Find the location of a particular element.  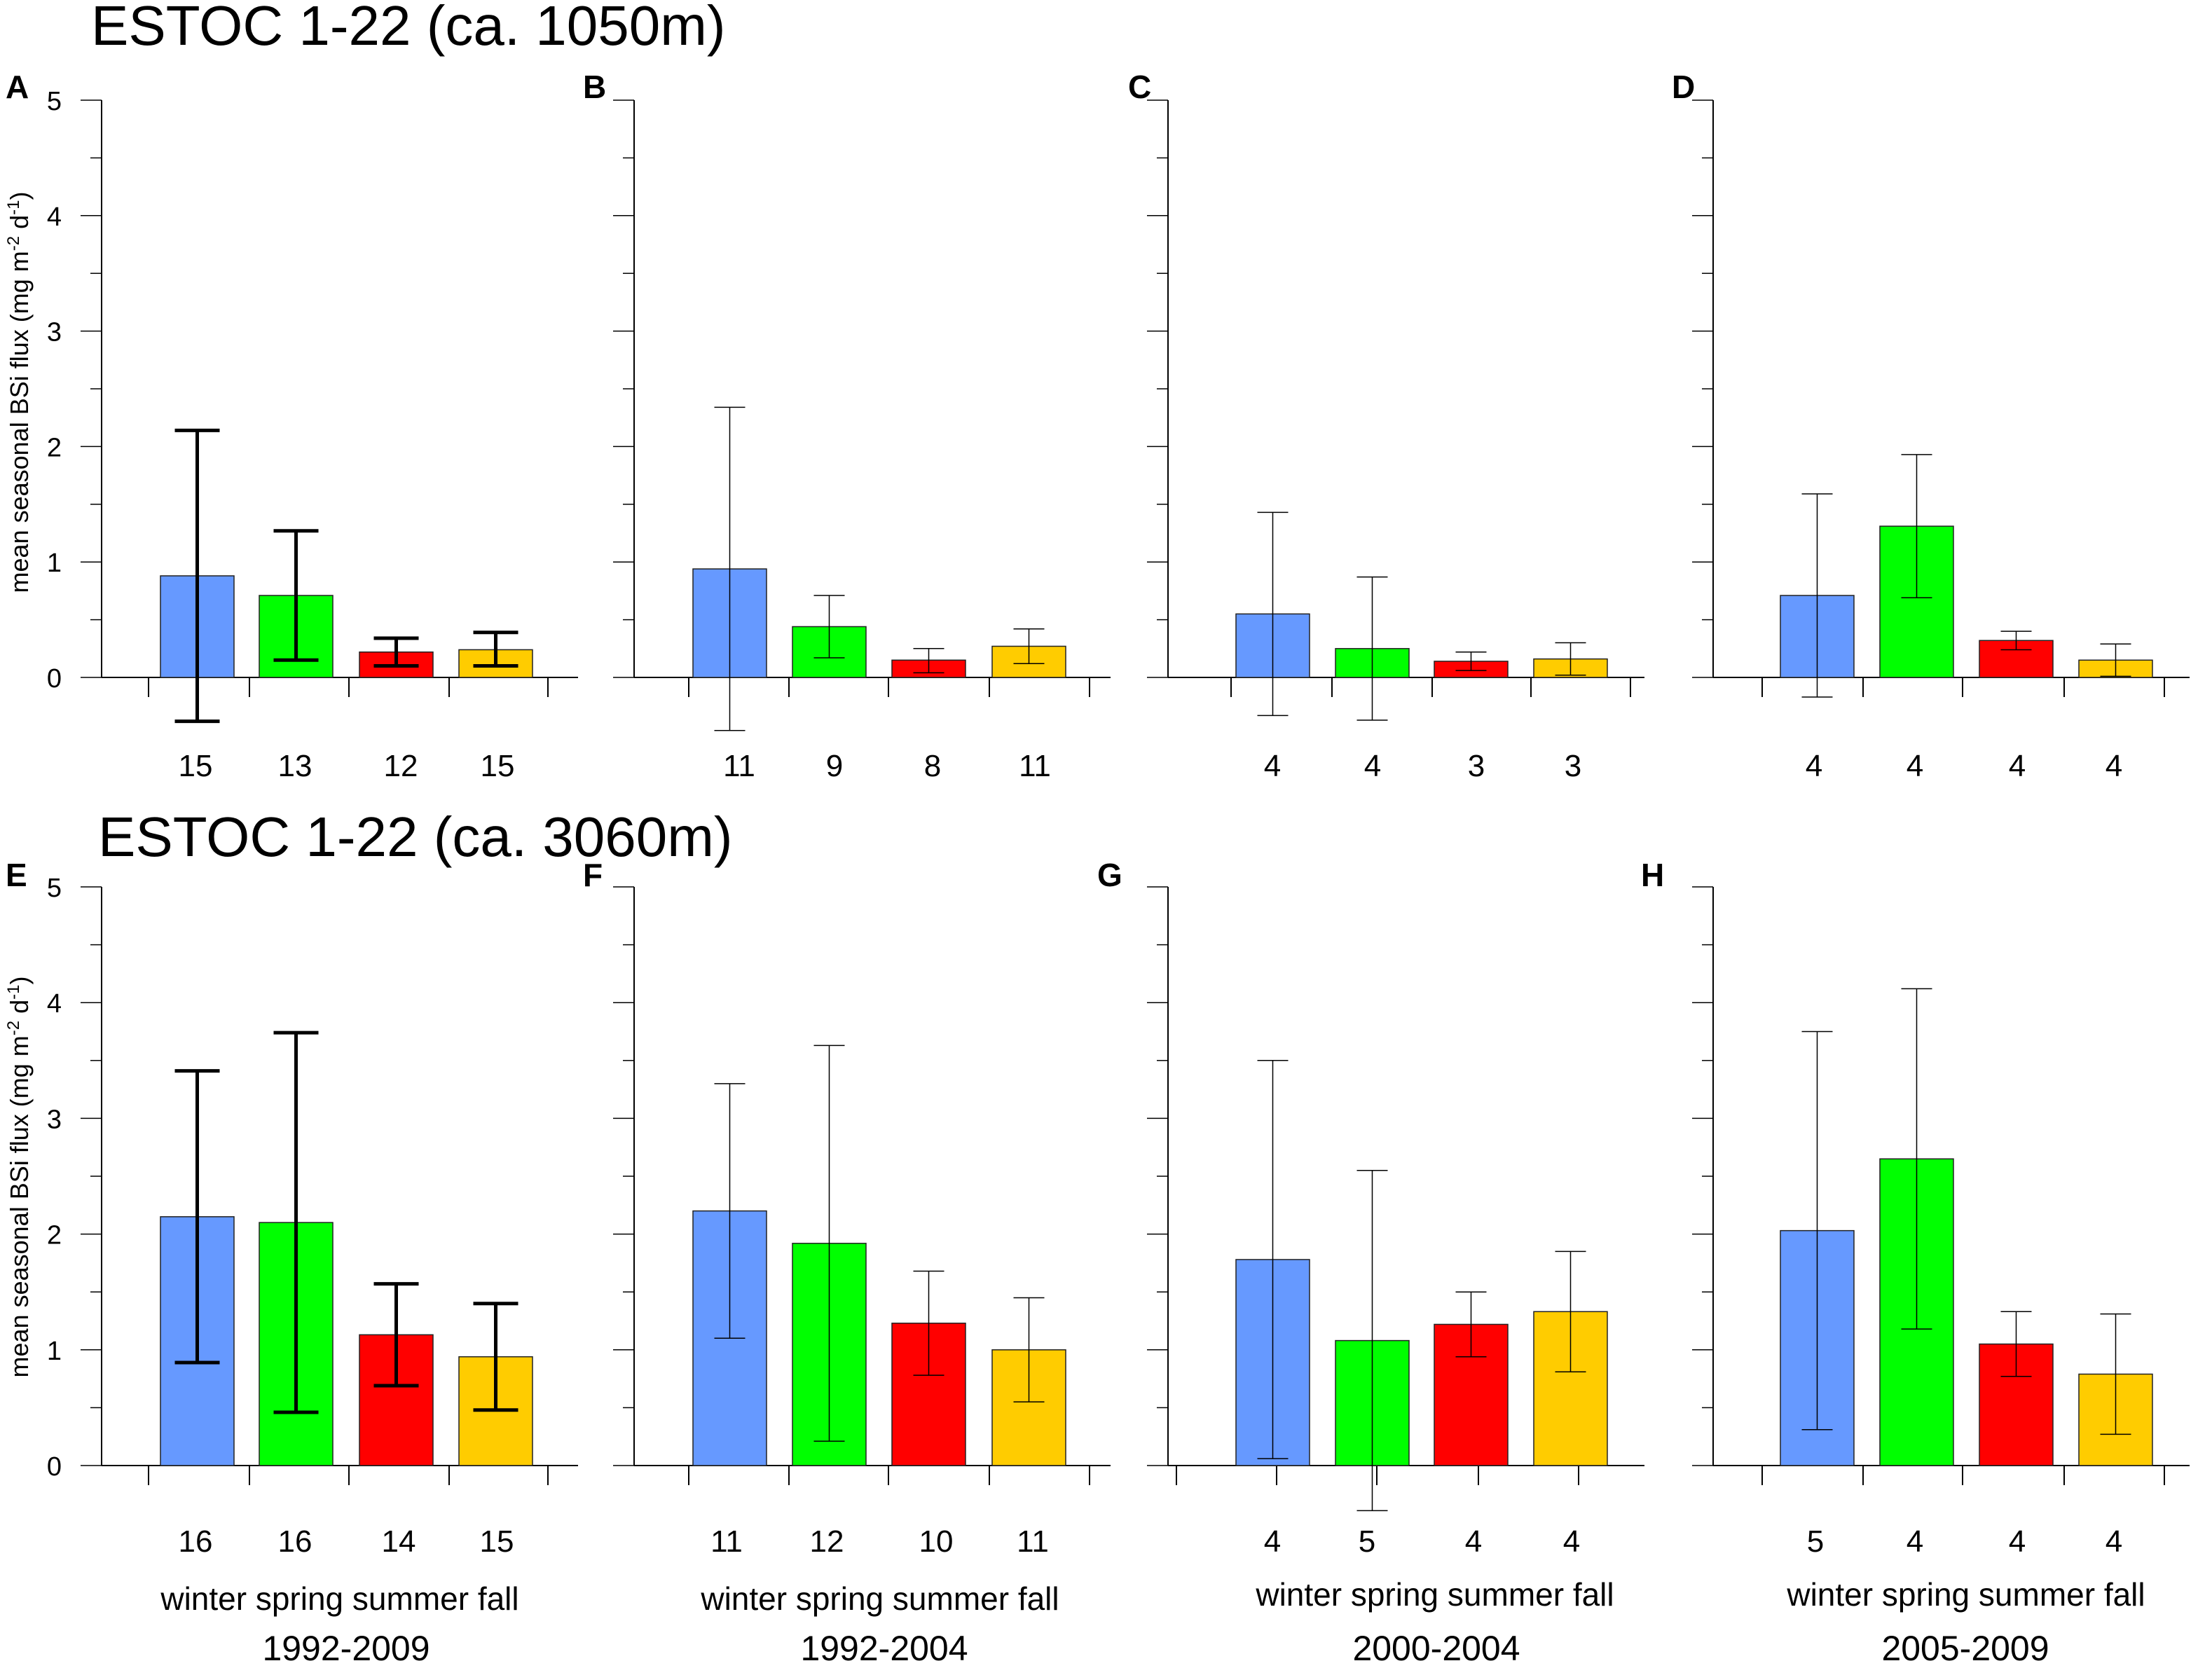

panel-letter: H is located at coordinates (1653, 875).